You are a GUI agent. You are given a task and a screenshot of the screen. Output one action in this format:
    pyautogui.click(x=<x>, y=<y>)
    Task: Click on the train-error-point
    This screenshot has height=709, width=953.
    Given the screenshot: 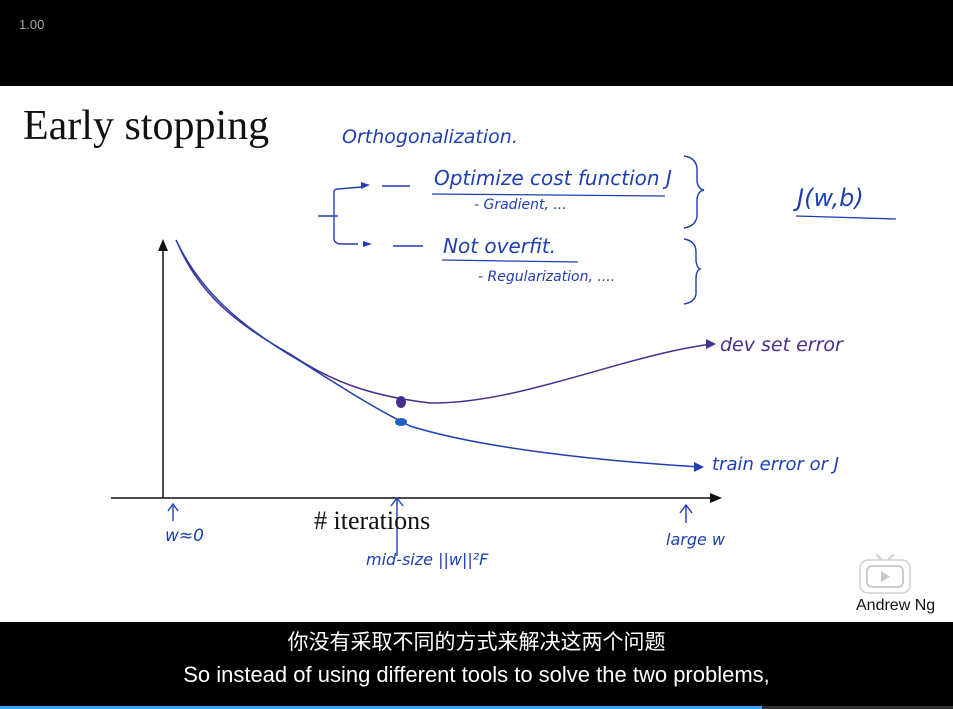 What is the action you would take?
    pyautogui.click(x=401, y=422)
    